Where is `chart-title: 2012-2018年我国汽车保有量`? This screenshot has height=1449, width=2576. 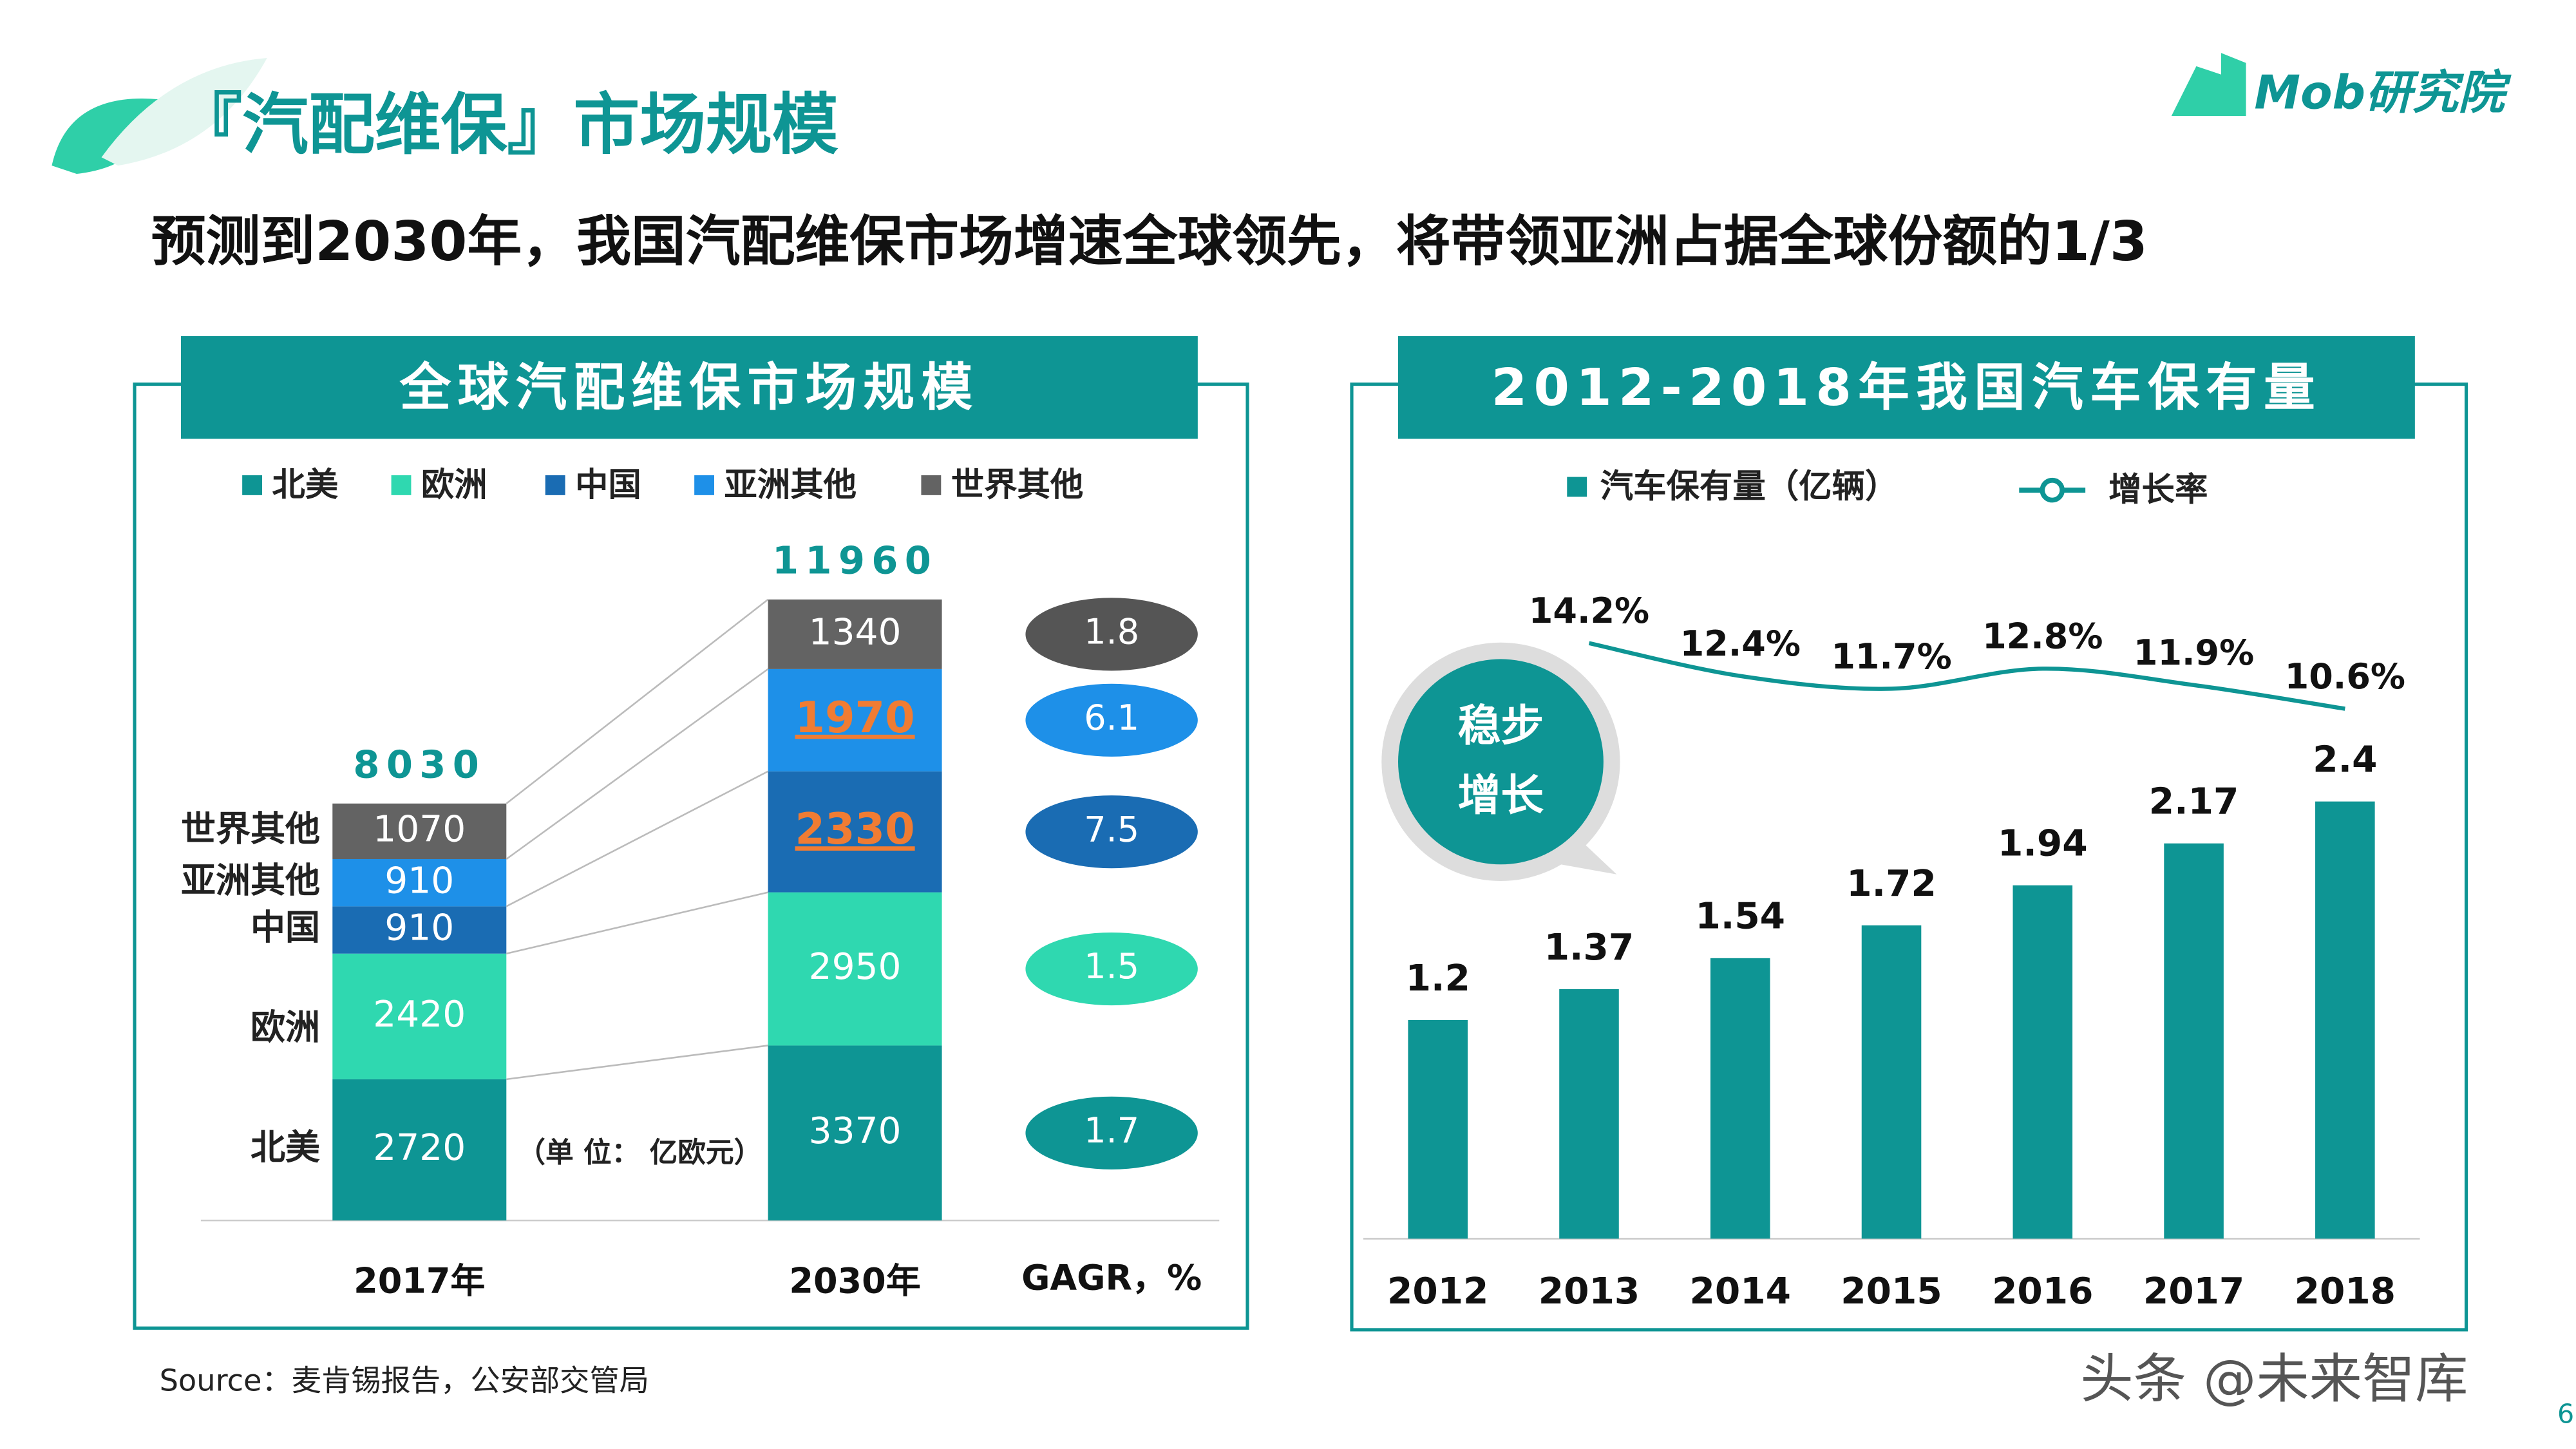
chart-title: 2012-2018年我国汽车保有量 is located at coordinates (1907, 387).